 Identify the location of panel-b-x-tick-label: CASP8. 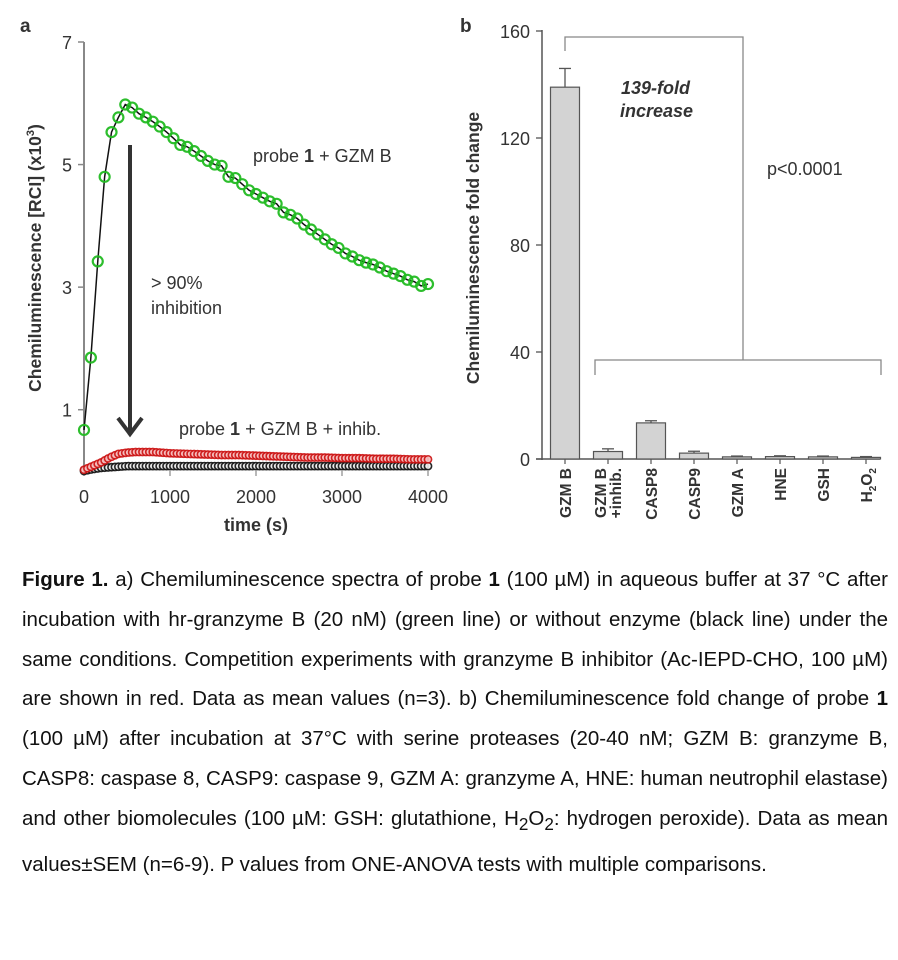
(652, 494).